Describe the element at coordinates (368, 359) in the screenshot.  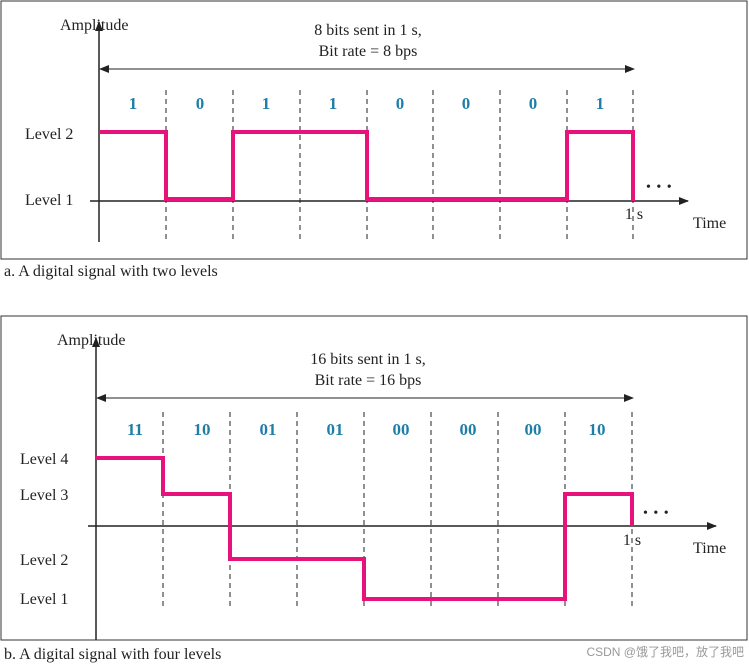
I see `panel-b-header-line1: 16 bits sent in 1 s,` at that location.